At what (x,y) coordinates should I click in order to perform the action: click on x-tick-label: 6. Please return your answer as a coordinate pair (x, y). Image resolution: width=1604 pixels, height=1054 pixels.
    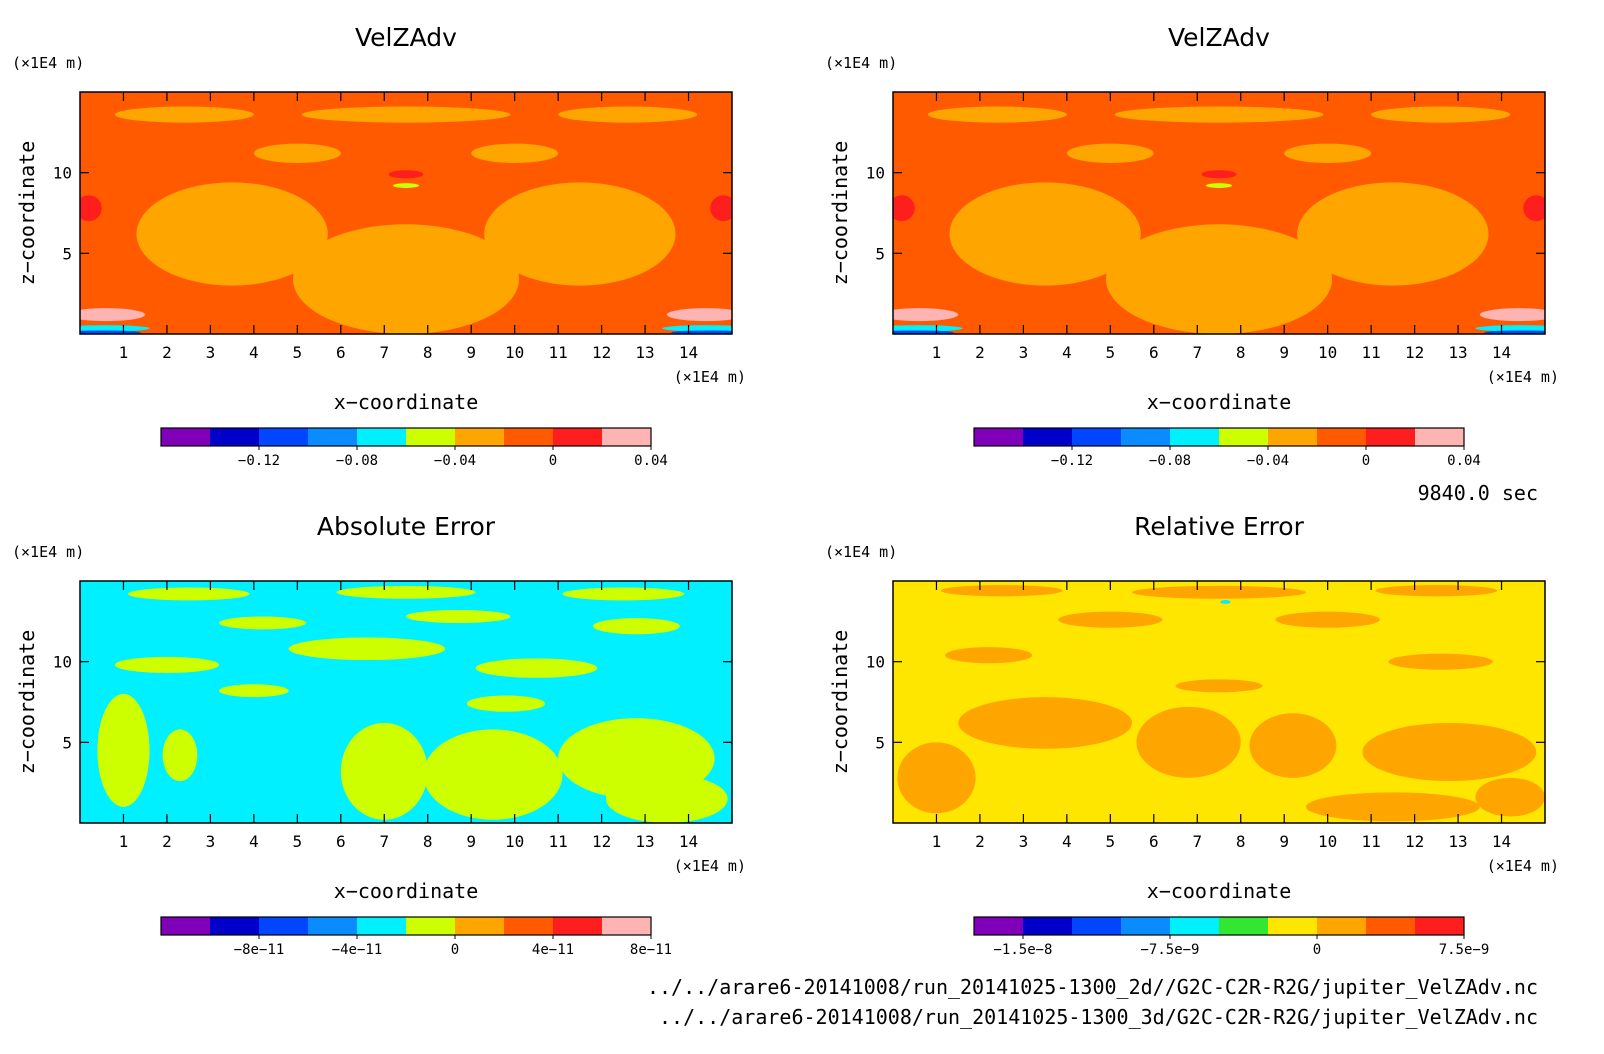
    Looking at the image, I should click on (341, 352).